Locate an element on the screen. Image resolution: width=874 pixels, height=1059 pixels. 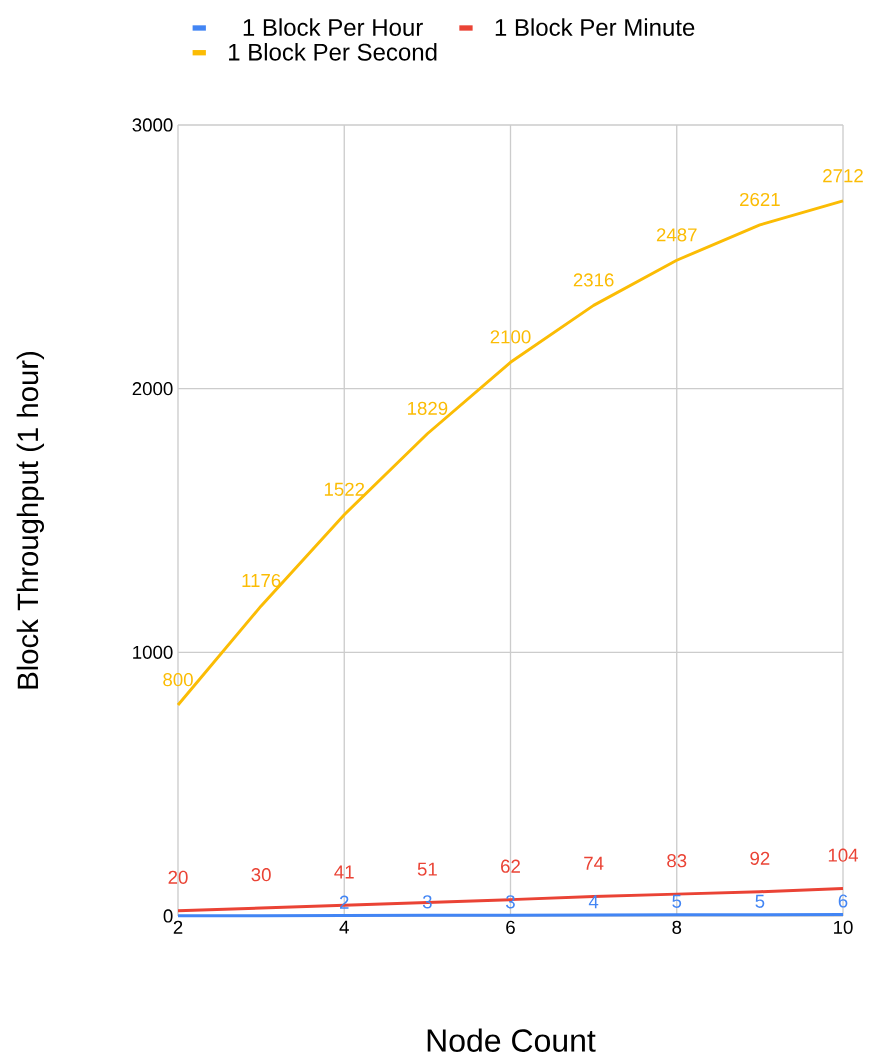
x-axis-title: Node Count is located at coordinates (511, 1040).